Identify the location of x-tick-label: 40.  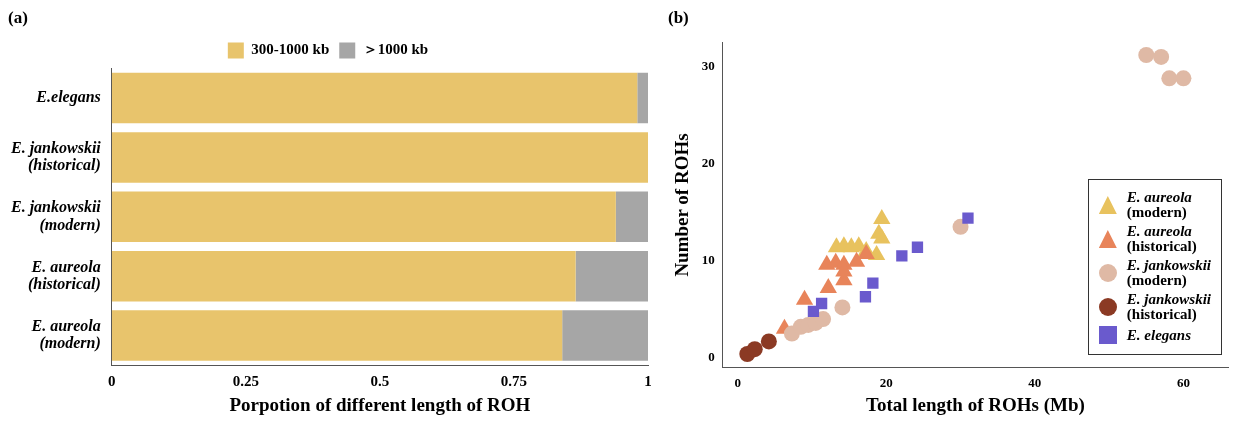
(1035, 382).